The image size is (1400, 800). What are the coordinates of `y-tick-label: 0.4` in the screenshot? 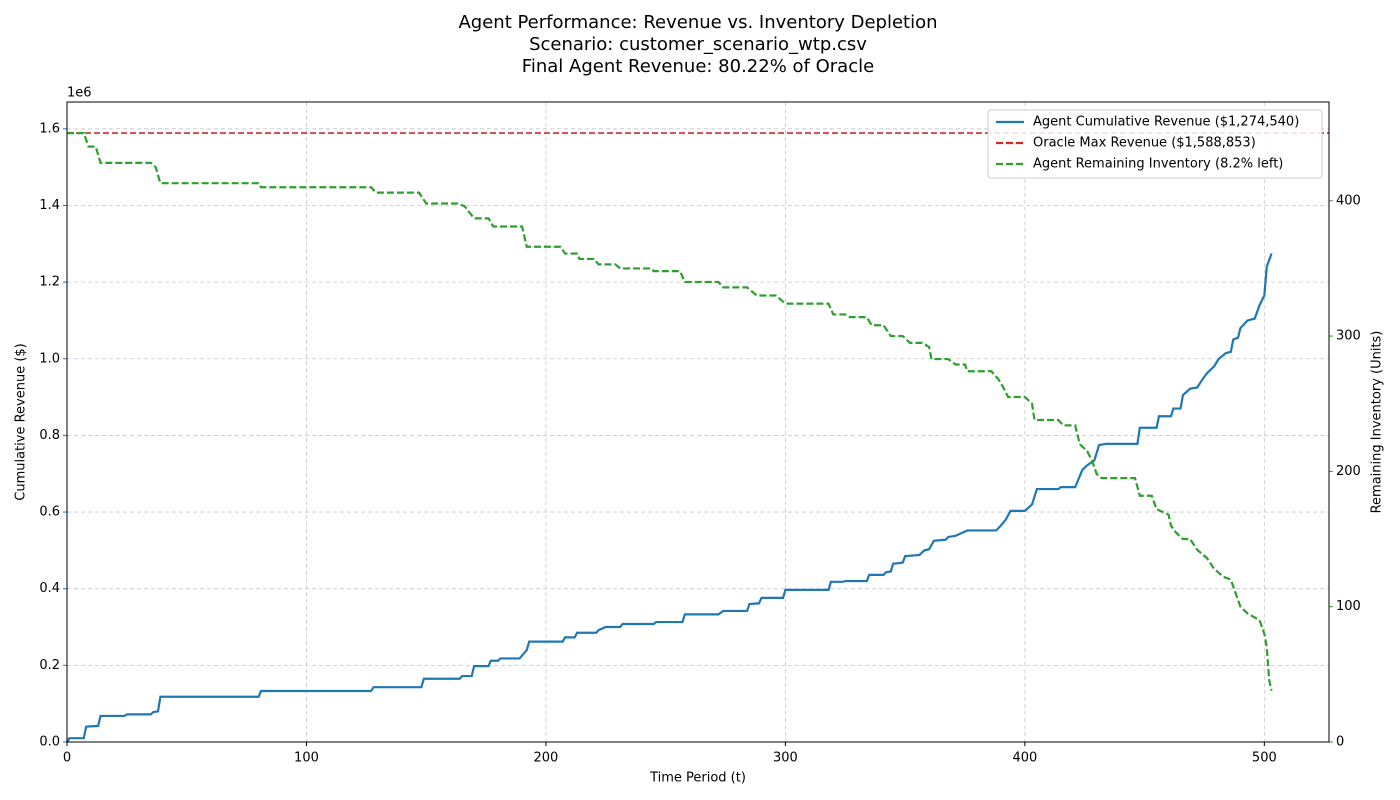 It's located at (49, 588).